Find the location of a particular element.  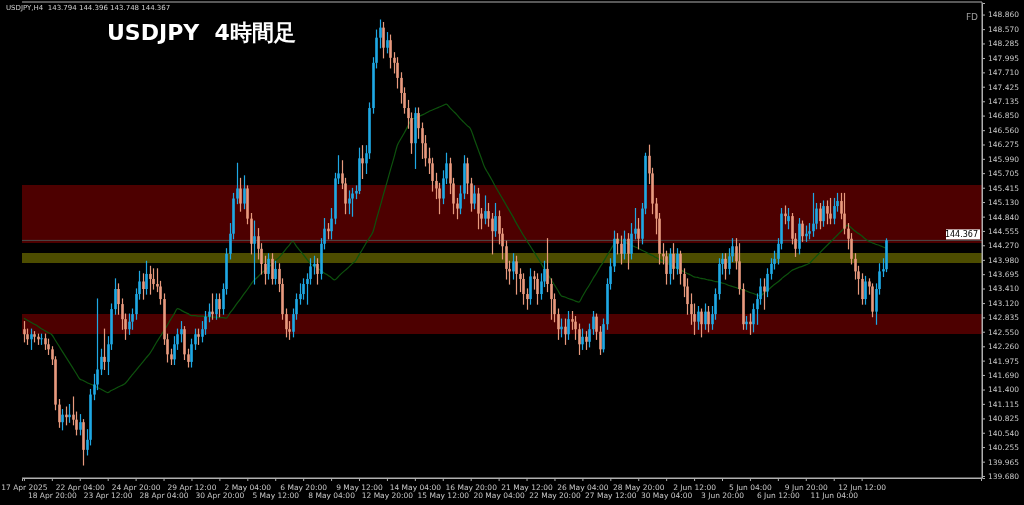

text: USDJPY 4時間足 is located at coordinates (201, 32).